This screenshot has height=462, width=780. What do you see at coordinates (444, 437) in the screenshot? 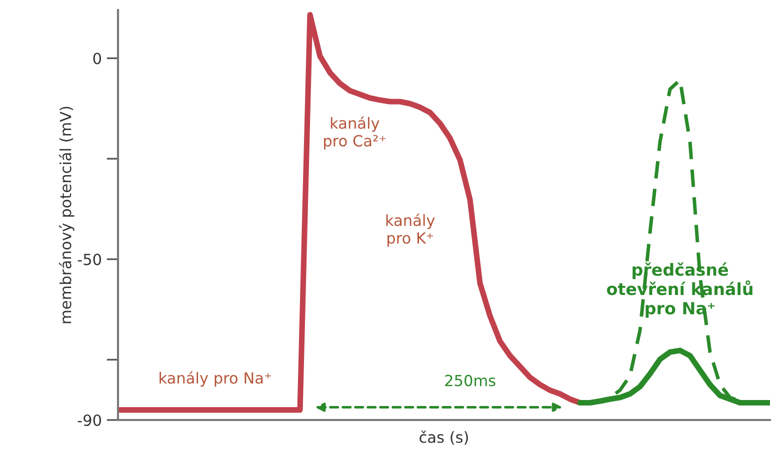
I see `x-axis-title: čas (s)` at bounding box center [444, 437].